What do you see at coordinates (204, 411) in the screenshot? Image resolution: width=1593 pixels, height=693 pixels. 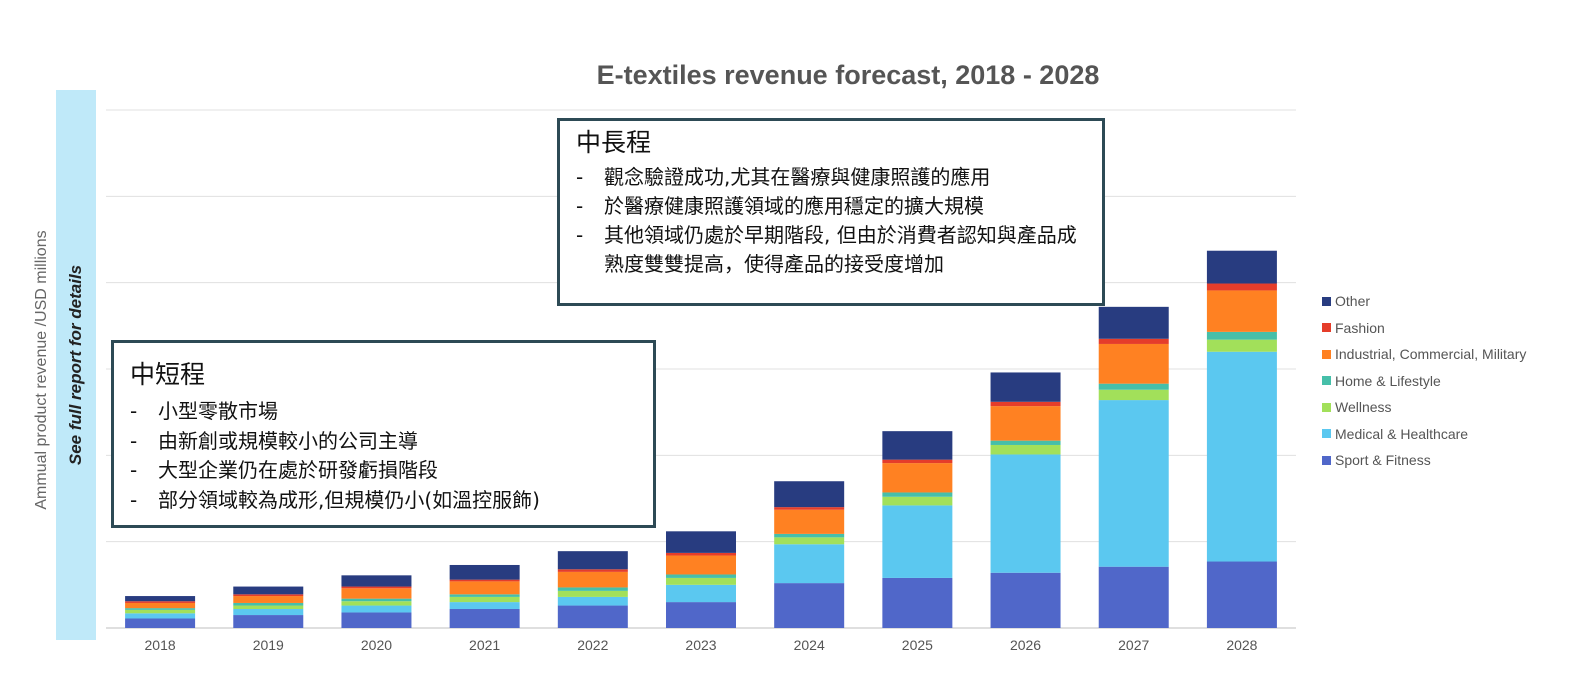 I see `callout-short-bullet: - 小型零散市場` at bounding box center [204, 411].